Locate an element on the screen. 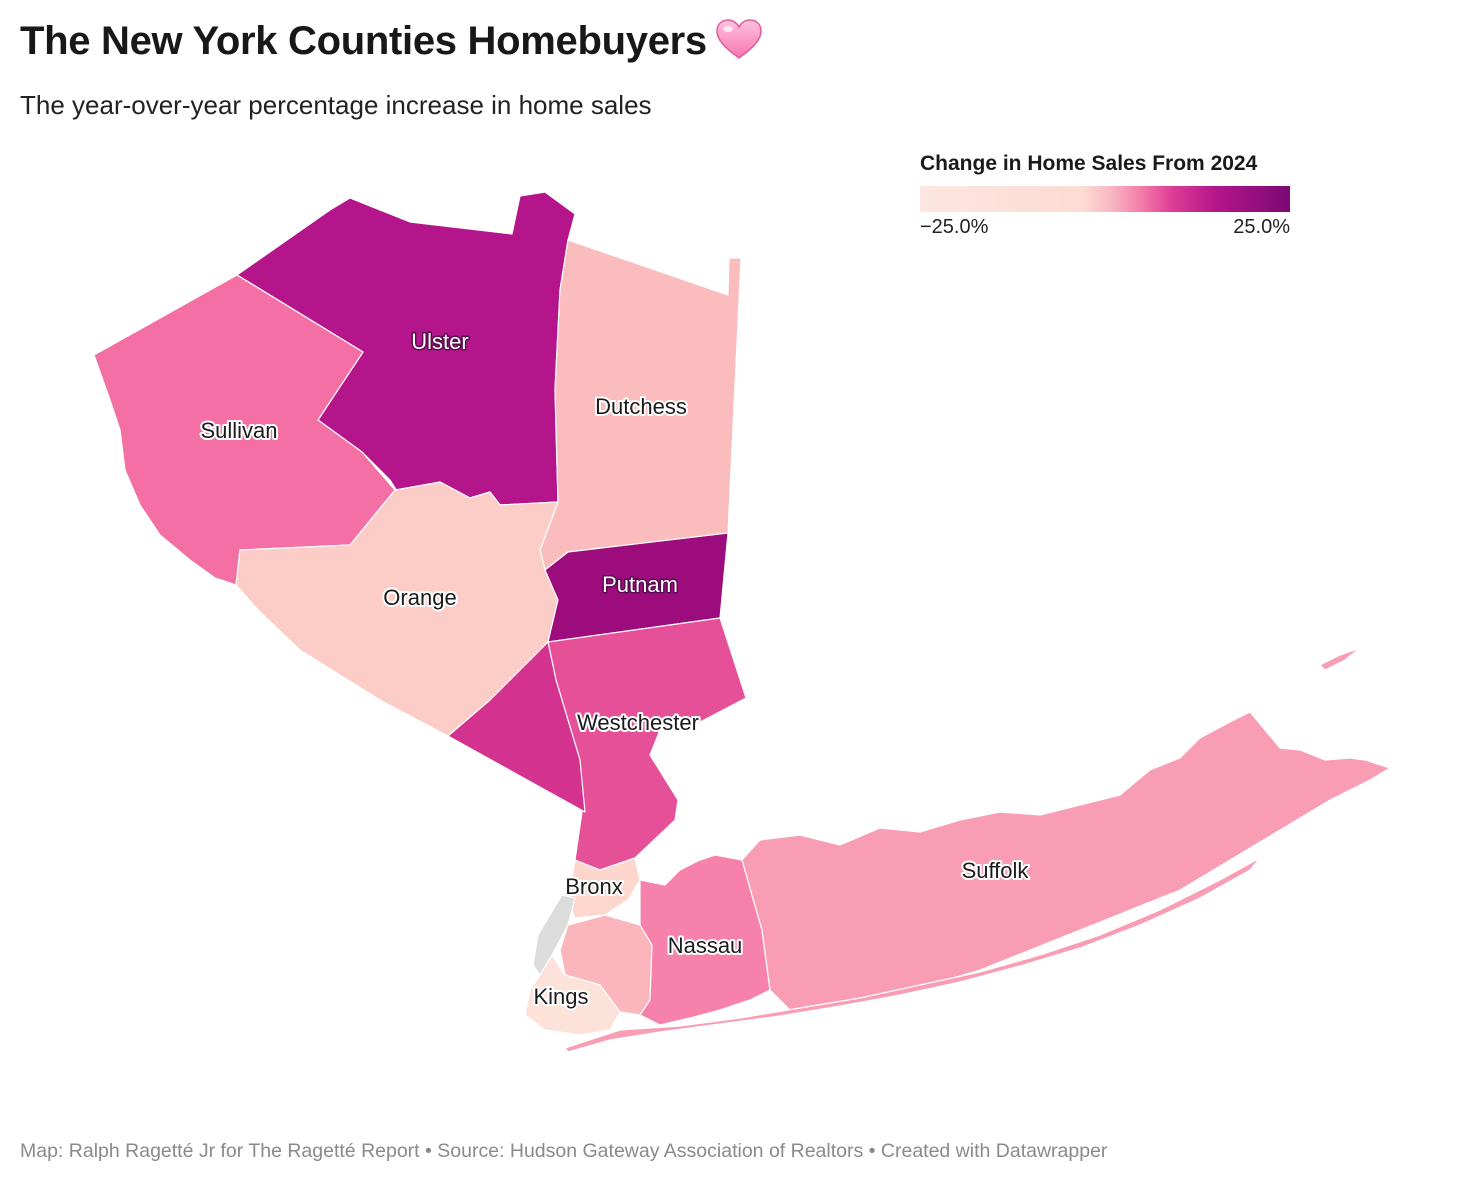 The height and width of the screenshot is (1186, 1484). legend-min-label: −25.0% is located at coordinates (954, 227).